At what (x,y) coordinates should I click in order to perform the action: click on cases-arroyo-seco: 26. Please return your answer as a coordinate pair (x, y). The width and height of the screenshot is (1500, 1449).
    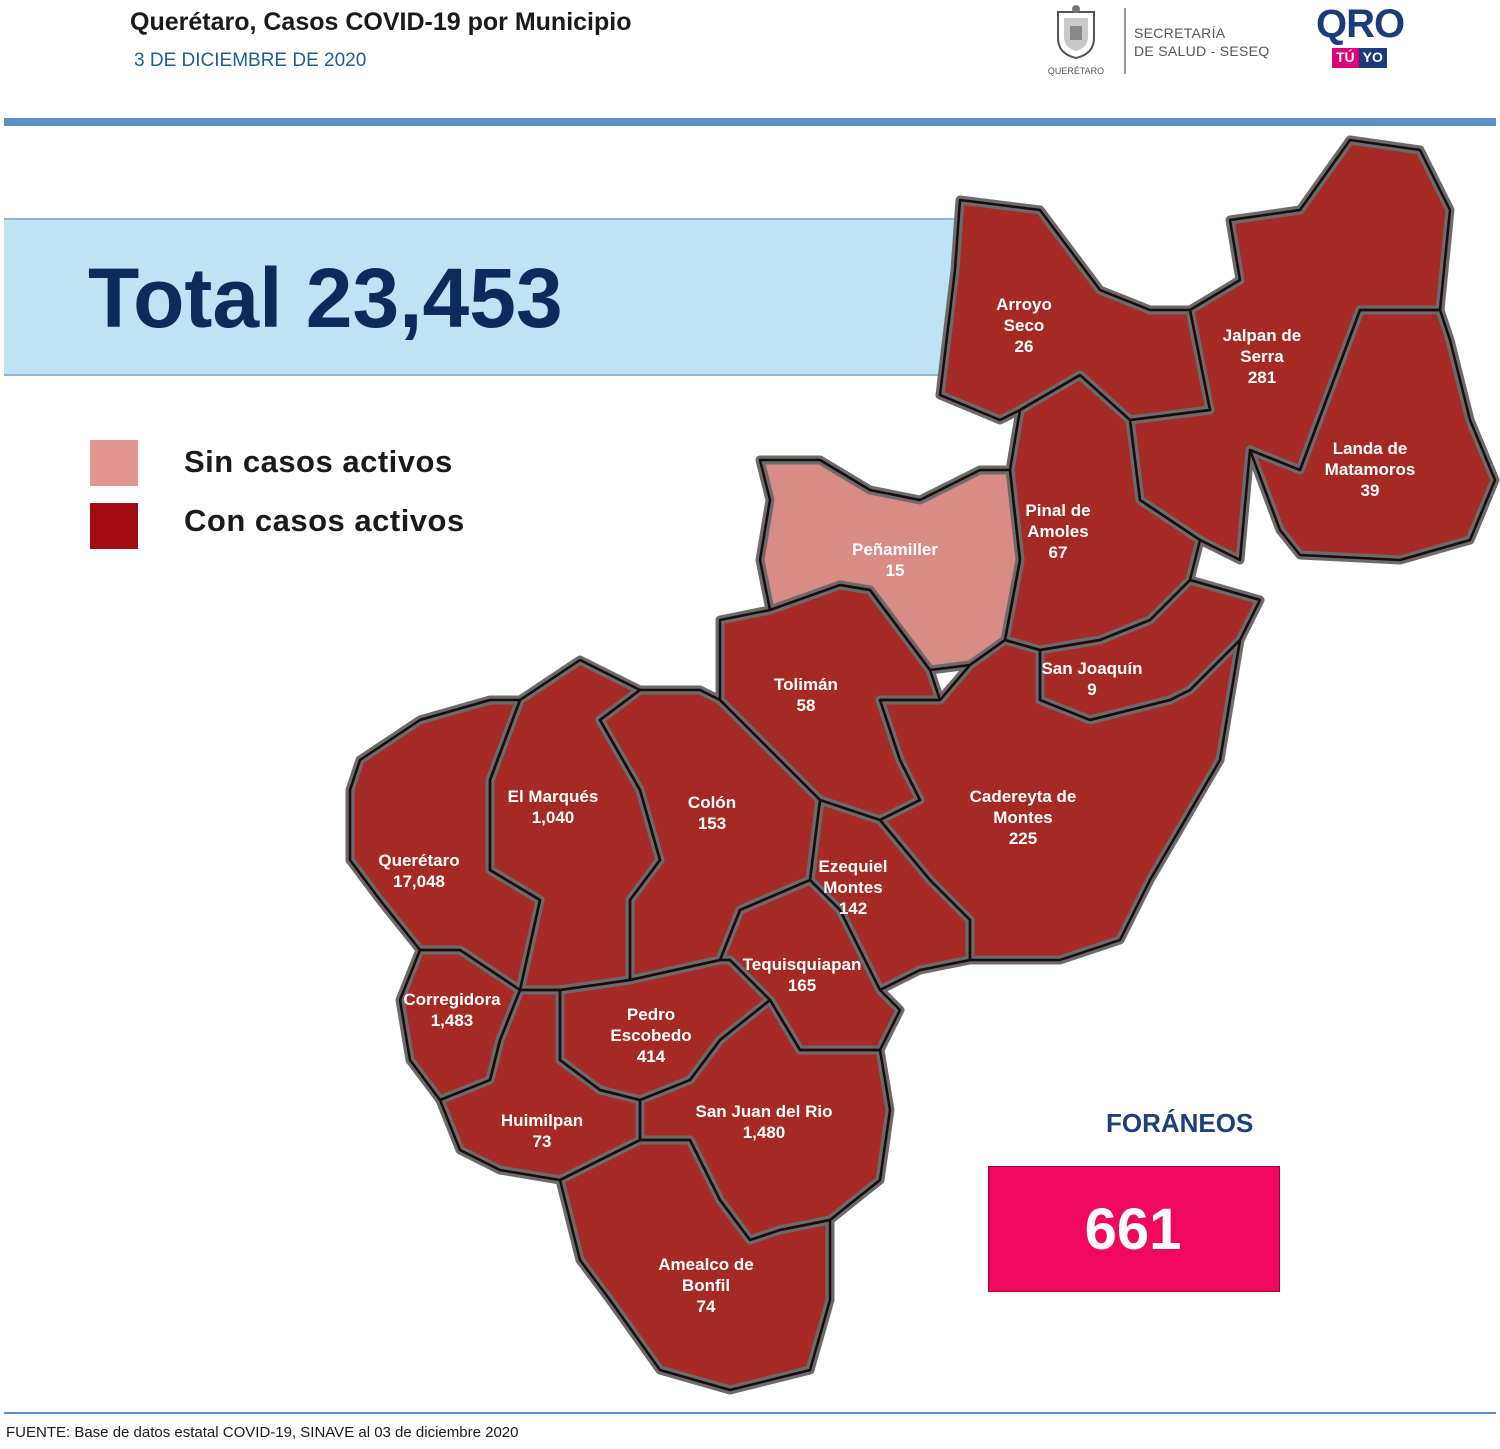
    Looking at the image, I should click on (1024, 346).